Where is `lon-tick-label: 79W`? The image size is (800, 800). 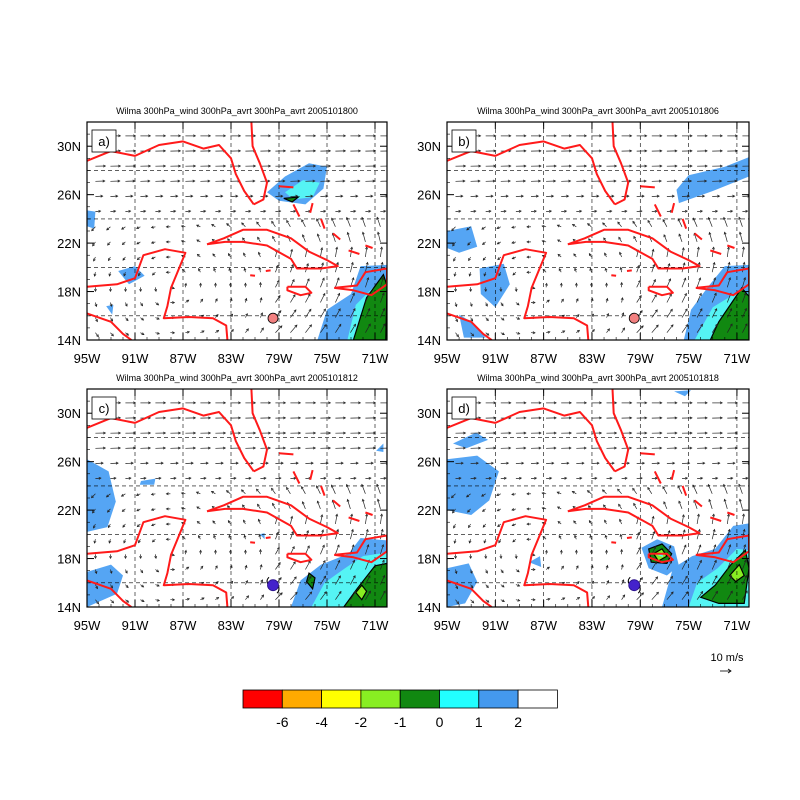
lon-tick-label: 79W is located at coordinates (640, 358).